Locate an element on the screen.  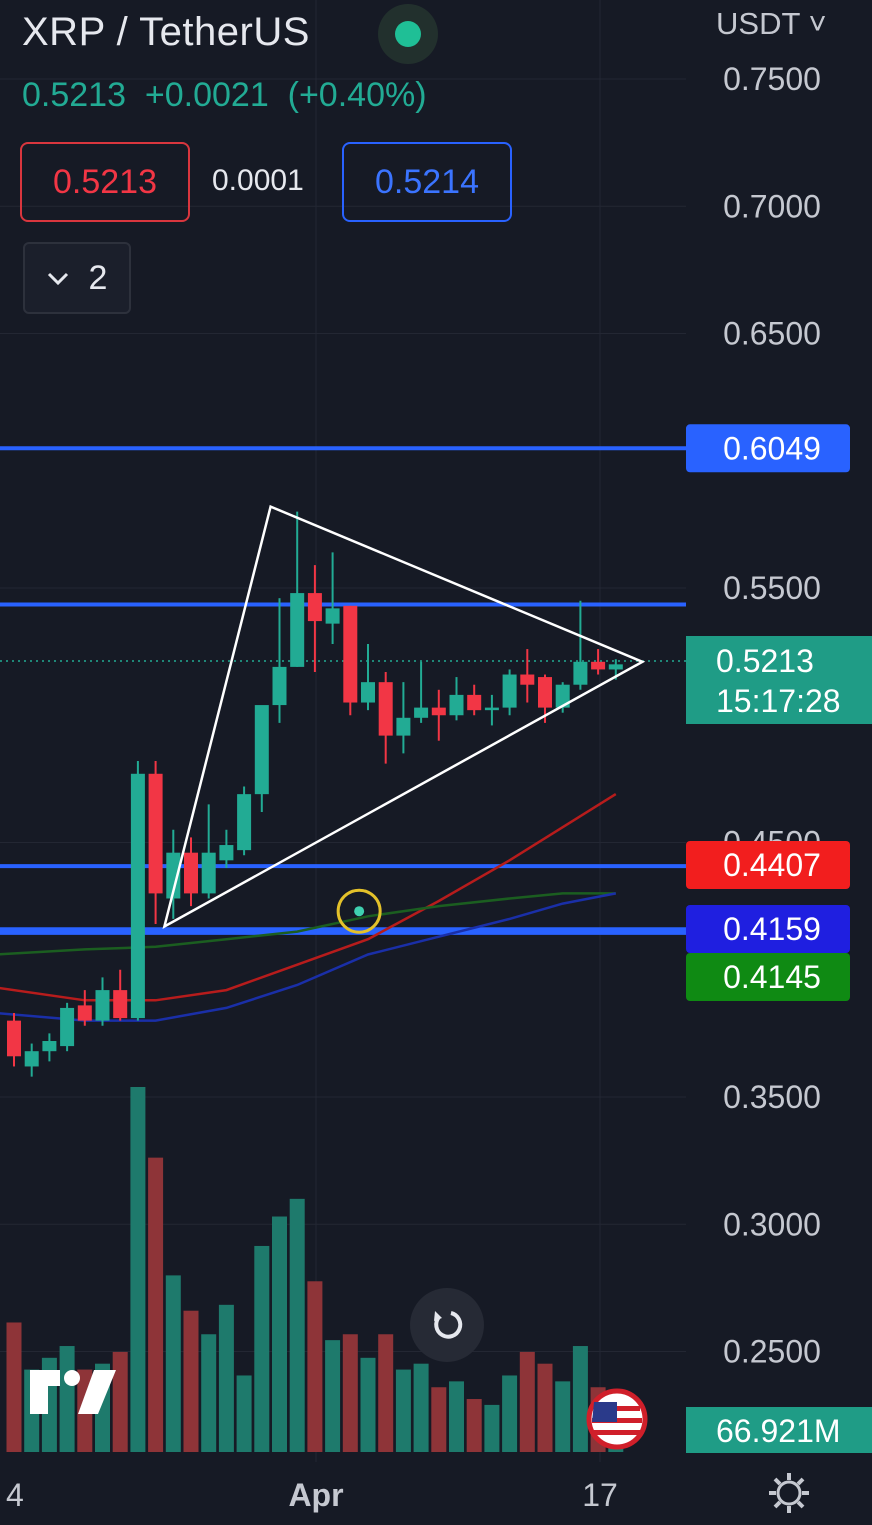
price-badge-label: 0.4407 is located at coordinates (772, 865).